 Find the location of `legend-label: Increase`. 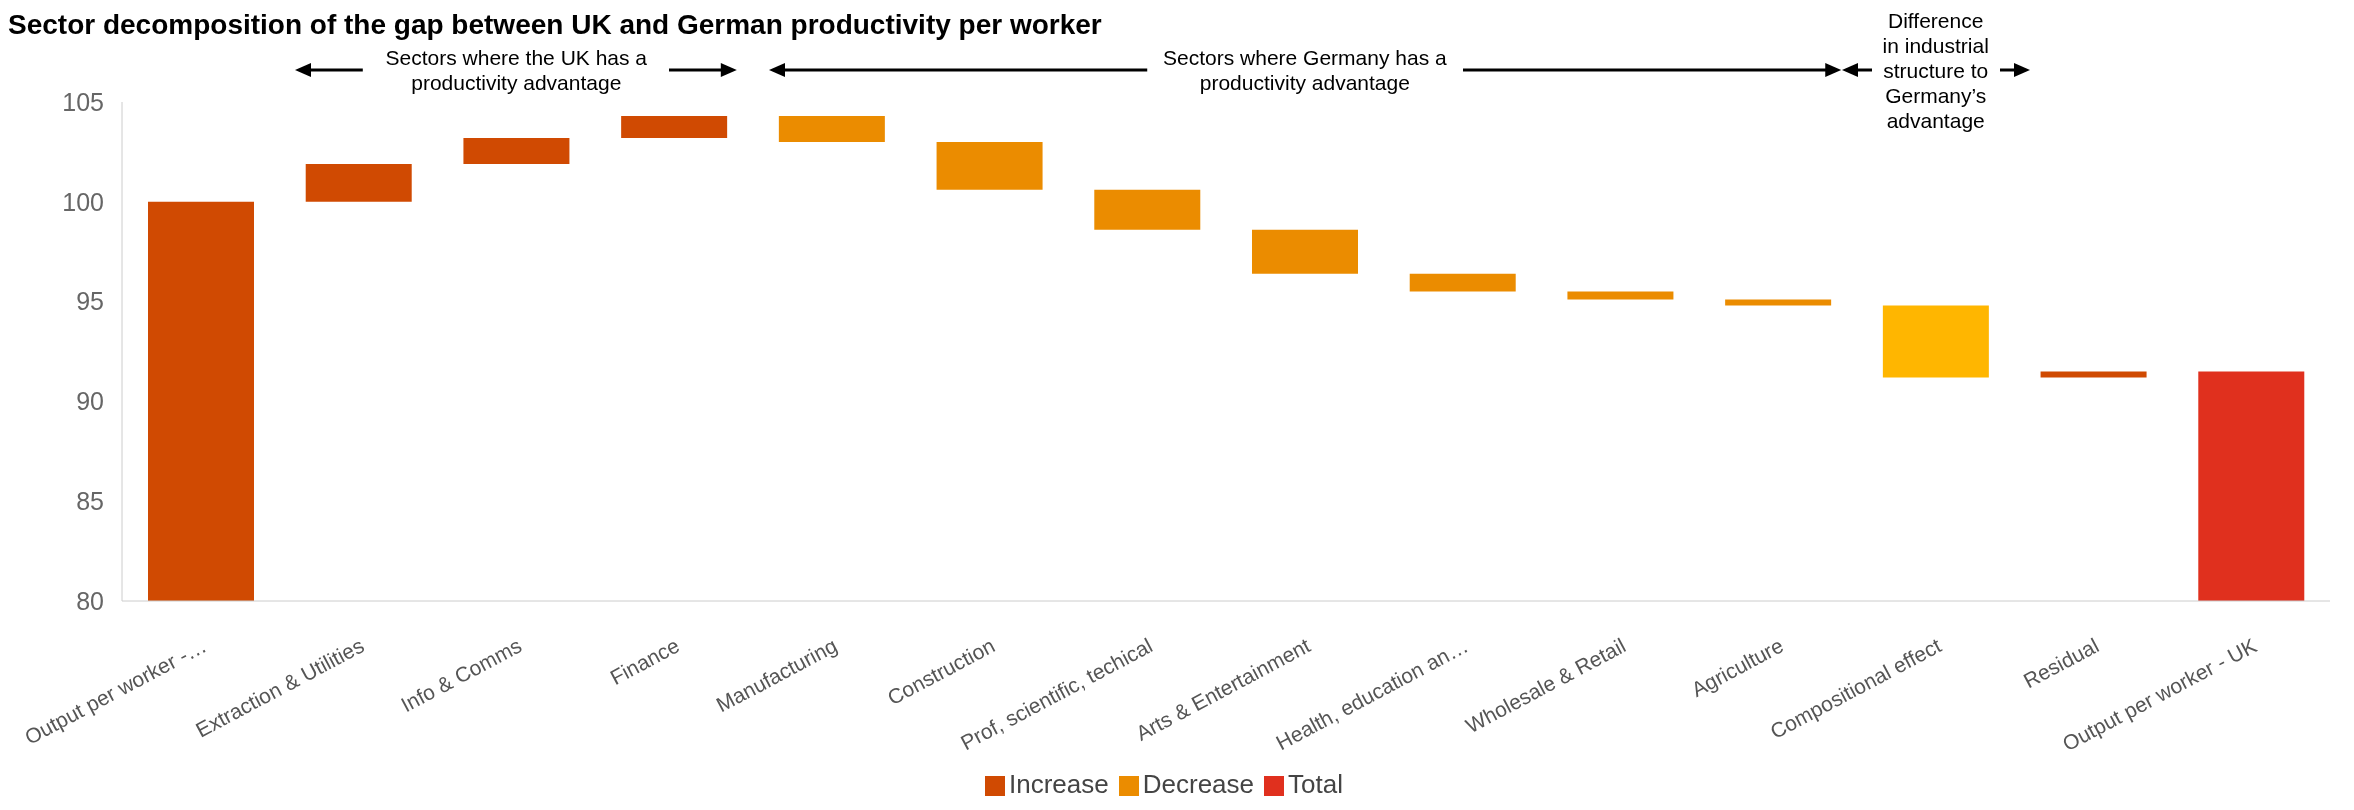

legend-label: Increase is located at coordinates (1059, 784).